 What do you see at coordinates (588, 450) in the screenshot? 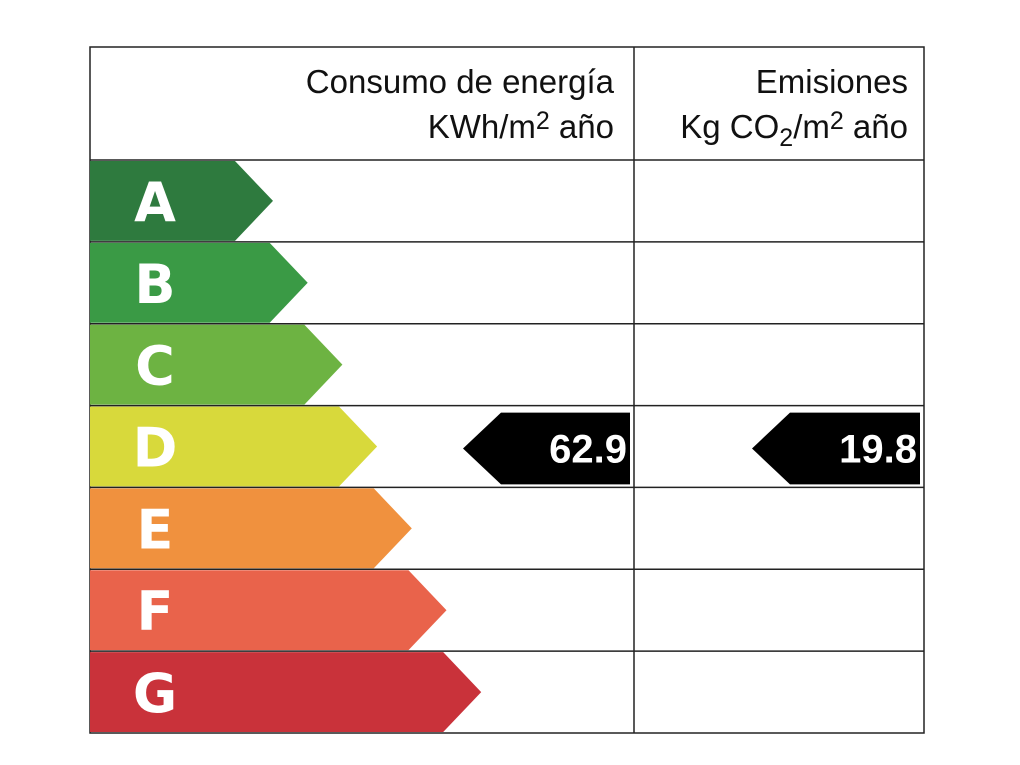
I see `energy-value: 62.9` at bounding box center [588, 450].